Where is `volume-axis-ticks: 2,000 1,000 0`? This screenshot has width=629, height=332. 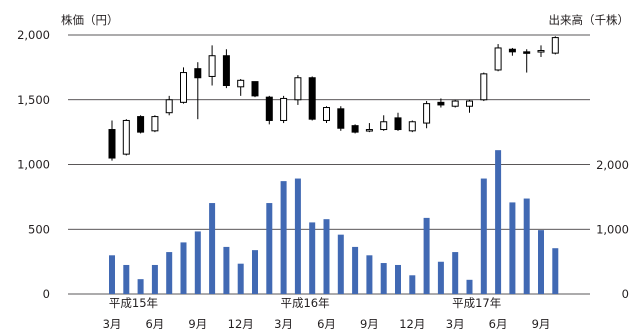
volume-axis-ticks: 2,000 1,000 0 is located at coordinates (612, 229).